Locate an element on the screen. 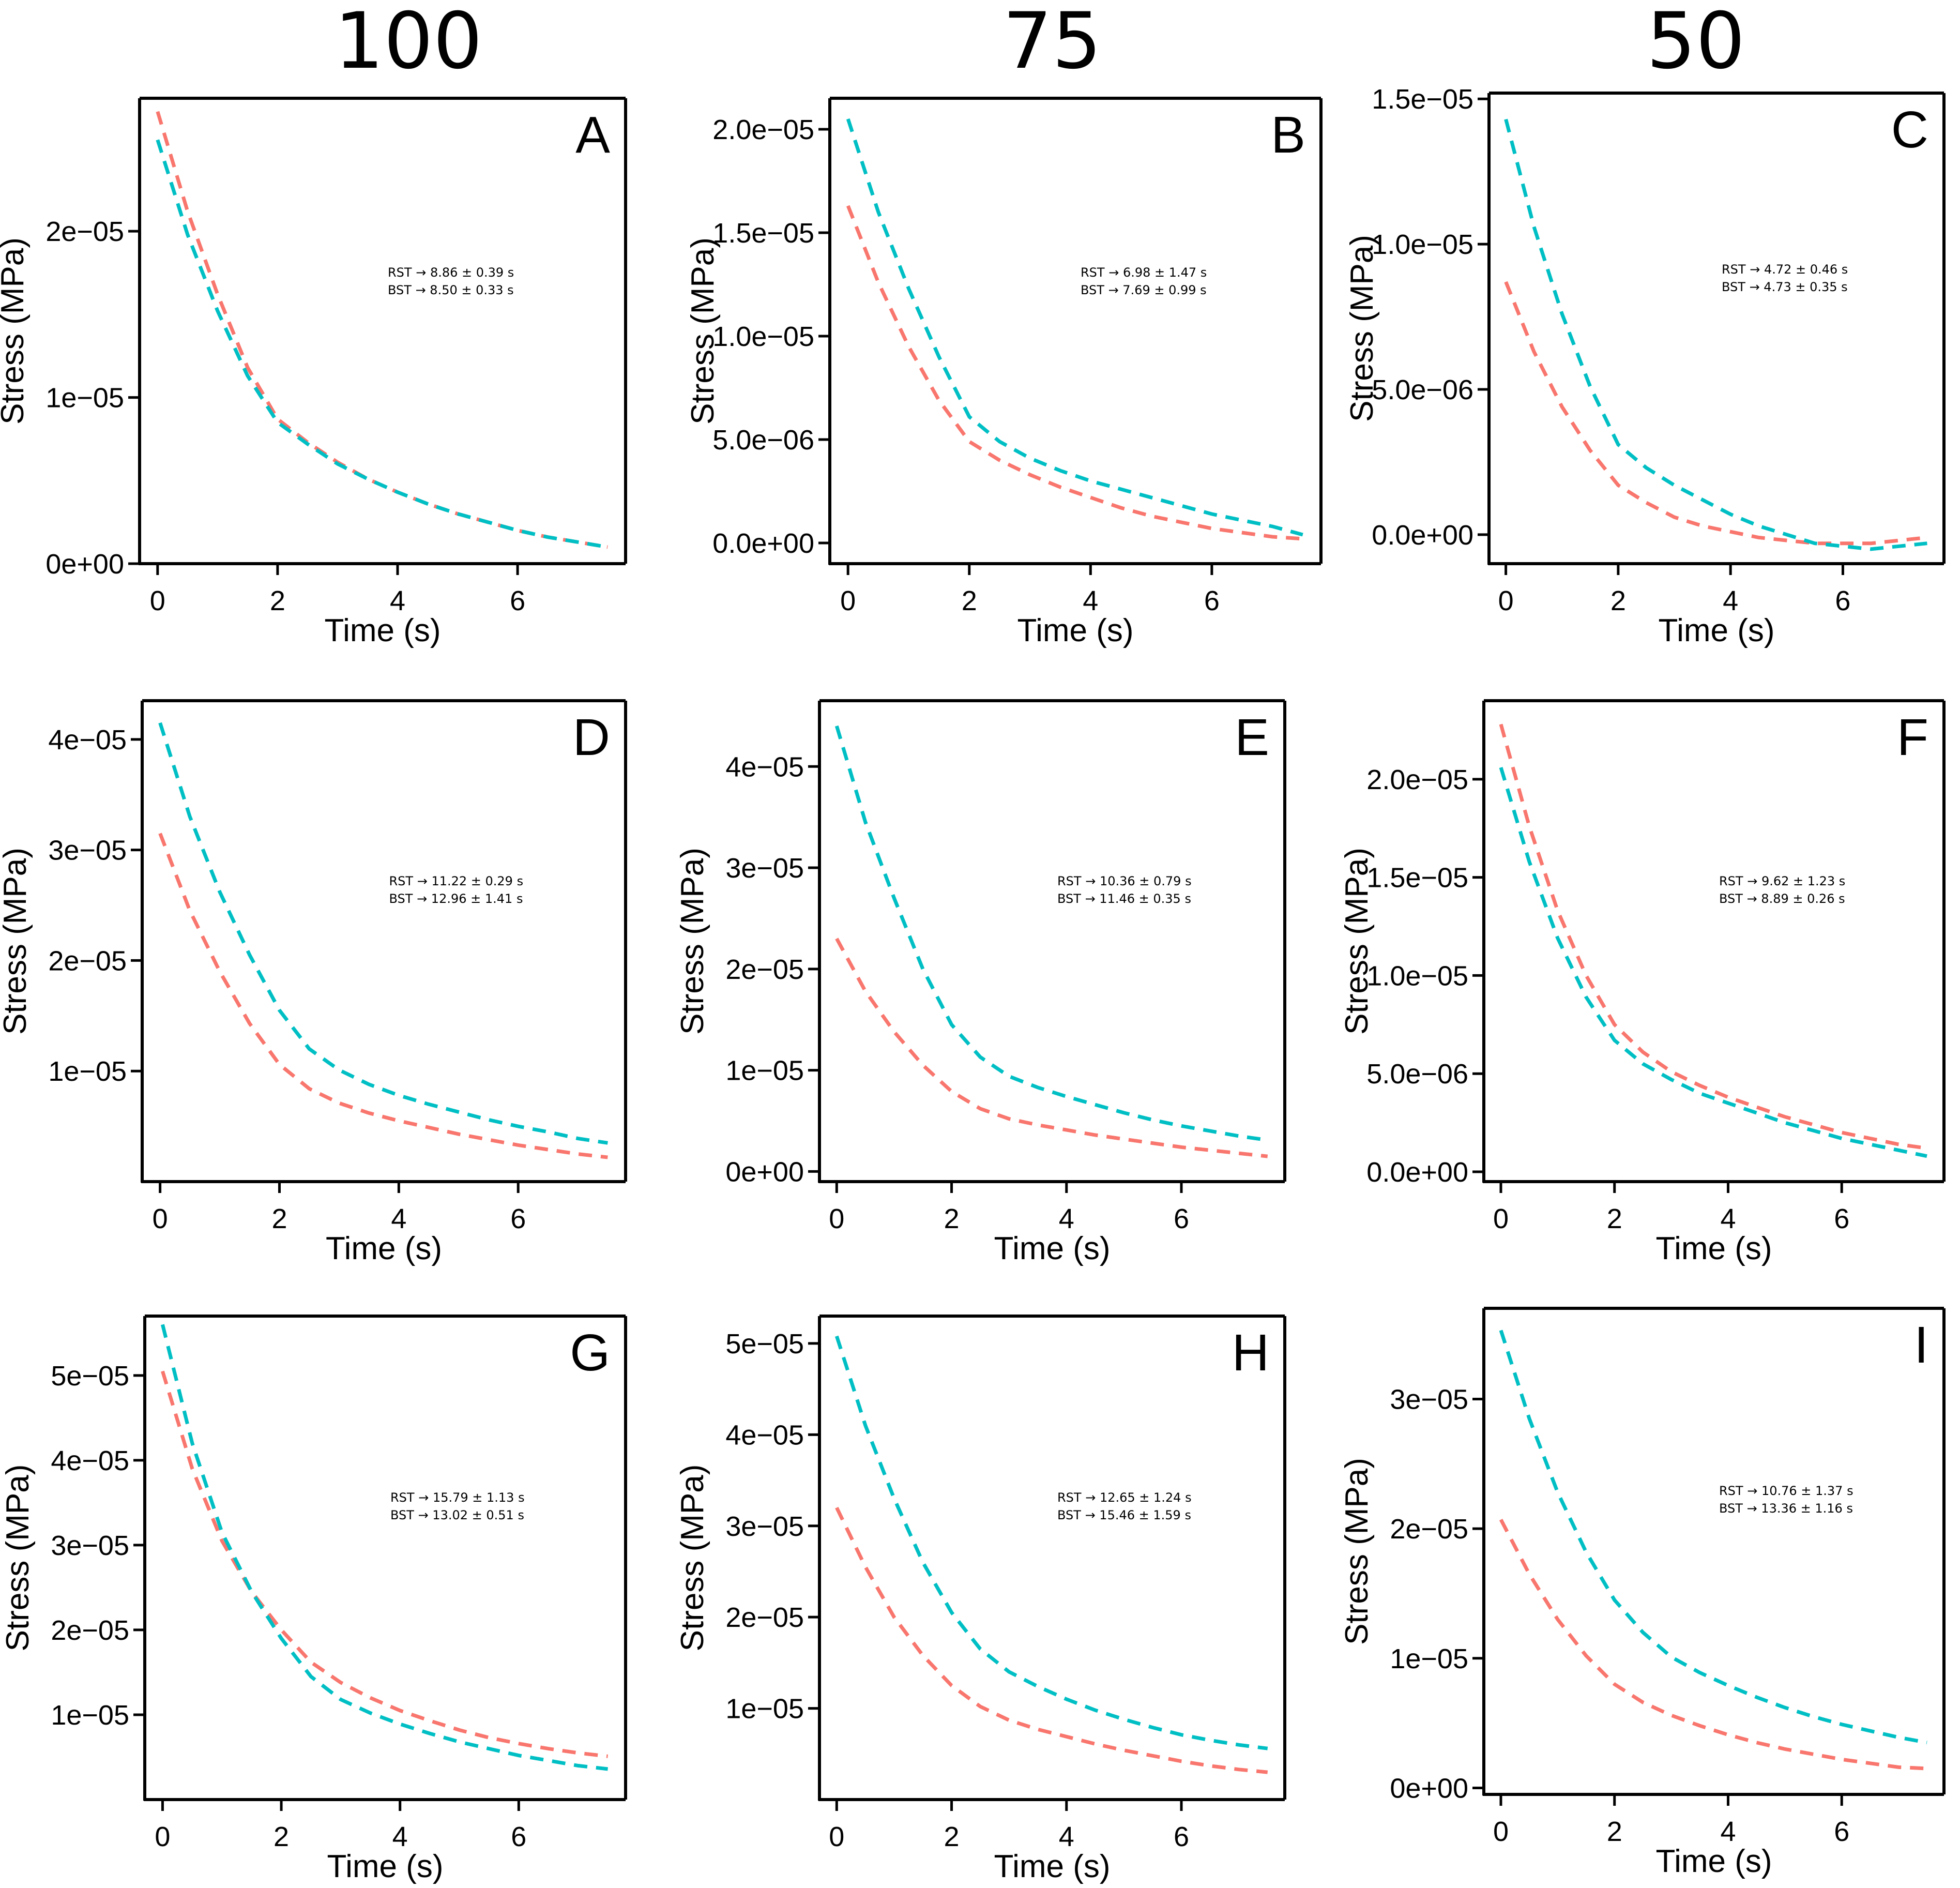 This screenshot has width=1960, height=1888. y-tick-label-h: 5e−05 is located at coordinates (764, 1344).